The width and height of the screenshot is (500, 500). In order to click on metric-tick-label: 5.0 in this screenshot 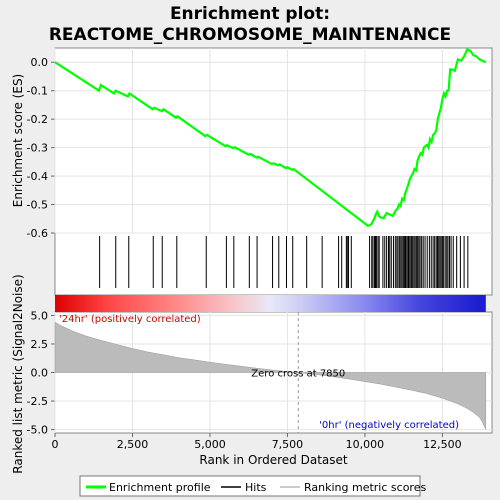, I will do `click(40, 315)`.